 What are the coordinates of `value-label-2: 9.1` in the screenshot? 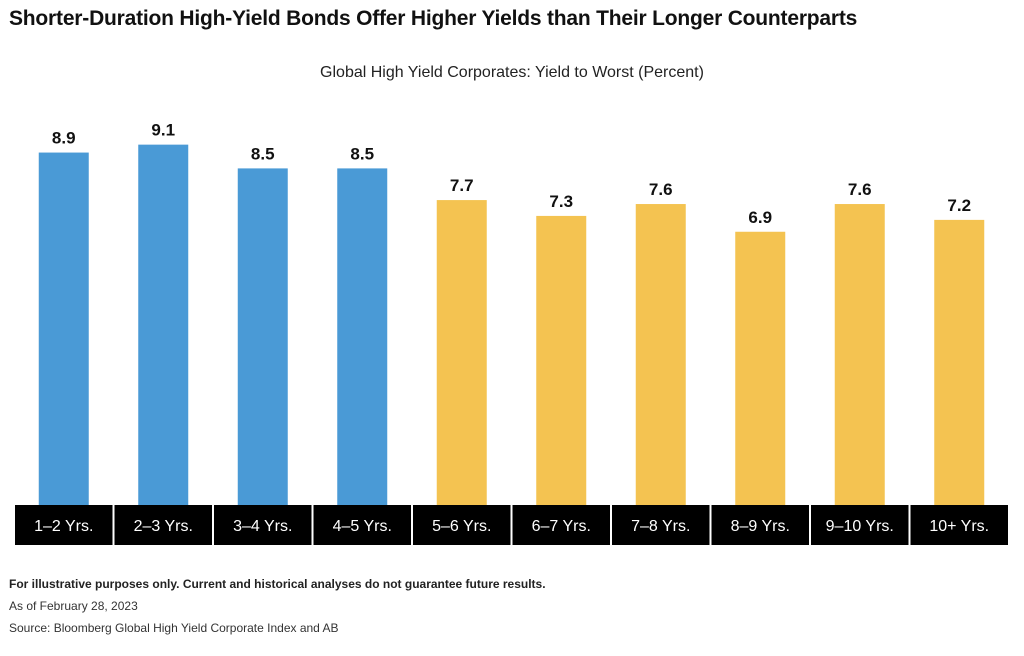 It's located at (163, 130).